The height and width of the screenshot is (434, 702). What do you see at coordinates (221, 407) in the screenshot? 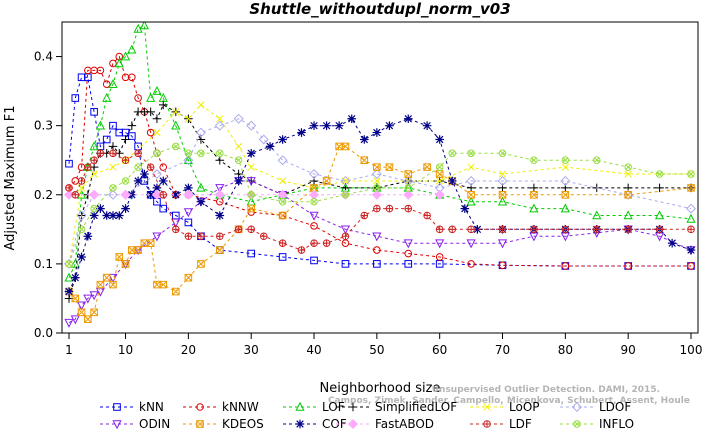
I see `legend-item-knnw: kNNW` at bounding box center [221, 407].